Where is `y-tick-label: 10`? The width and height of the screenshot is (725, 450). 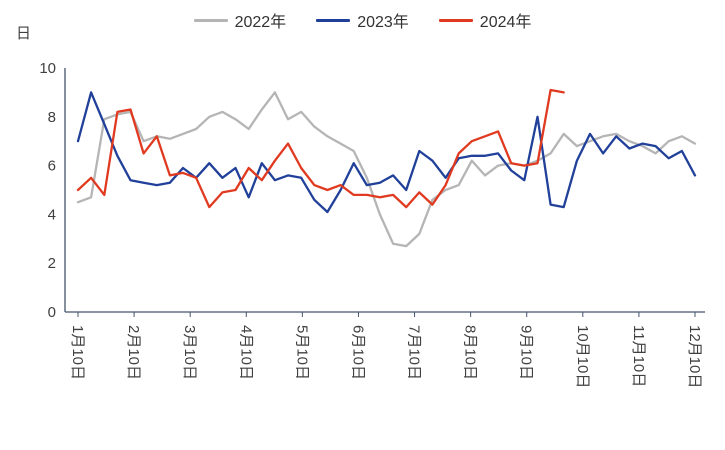 y-tick-label: 10 is located at coordinates (47, 68).